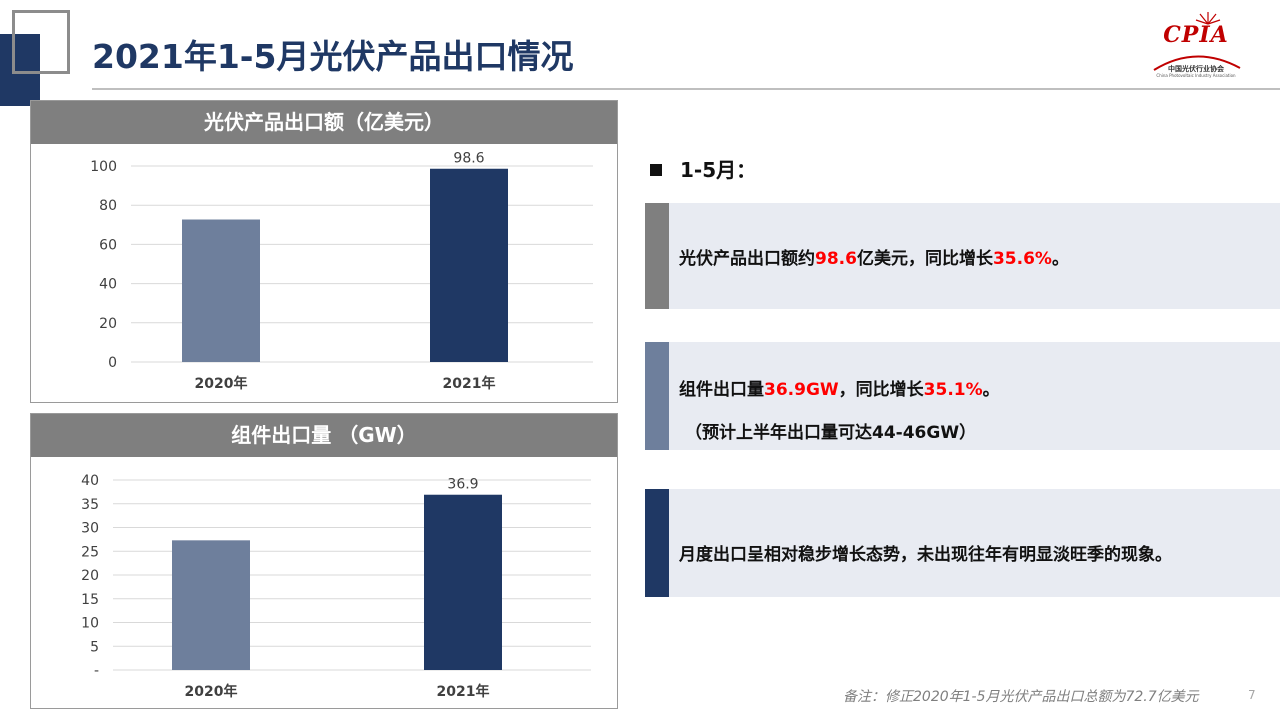  Describe the element at coordinates (103, 167) in the screenshot. I see `y-tick-label: 100` at that location.